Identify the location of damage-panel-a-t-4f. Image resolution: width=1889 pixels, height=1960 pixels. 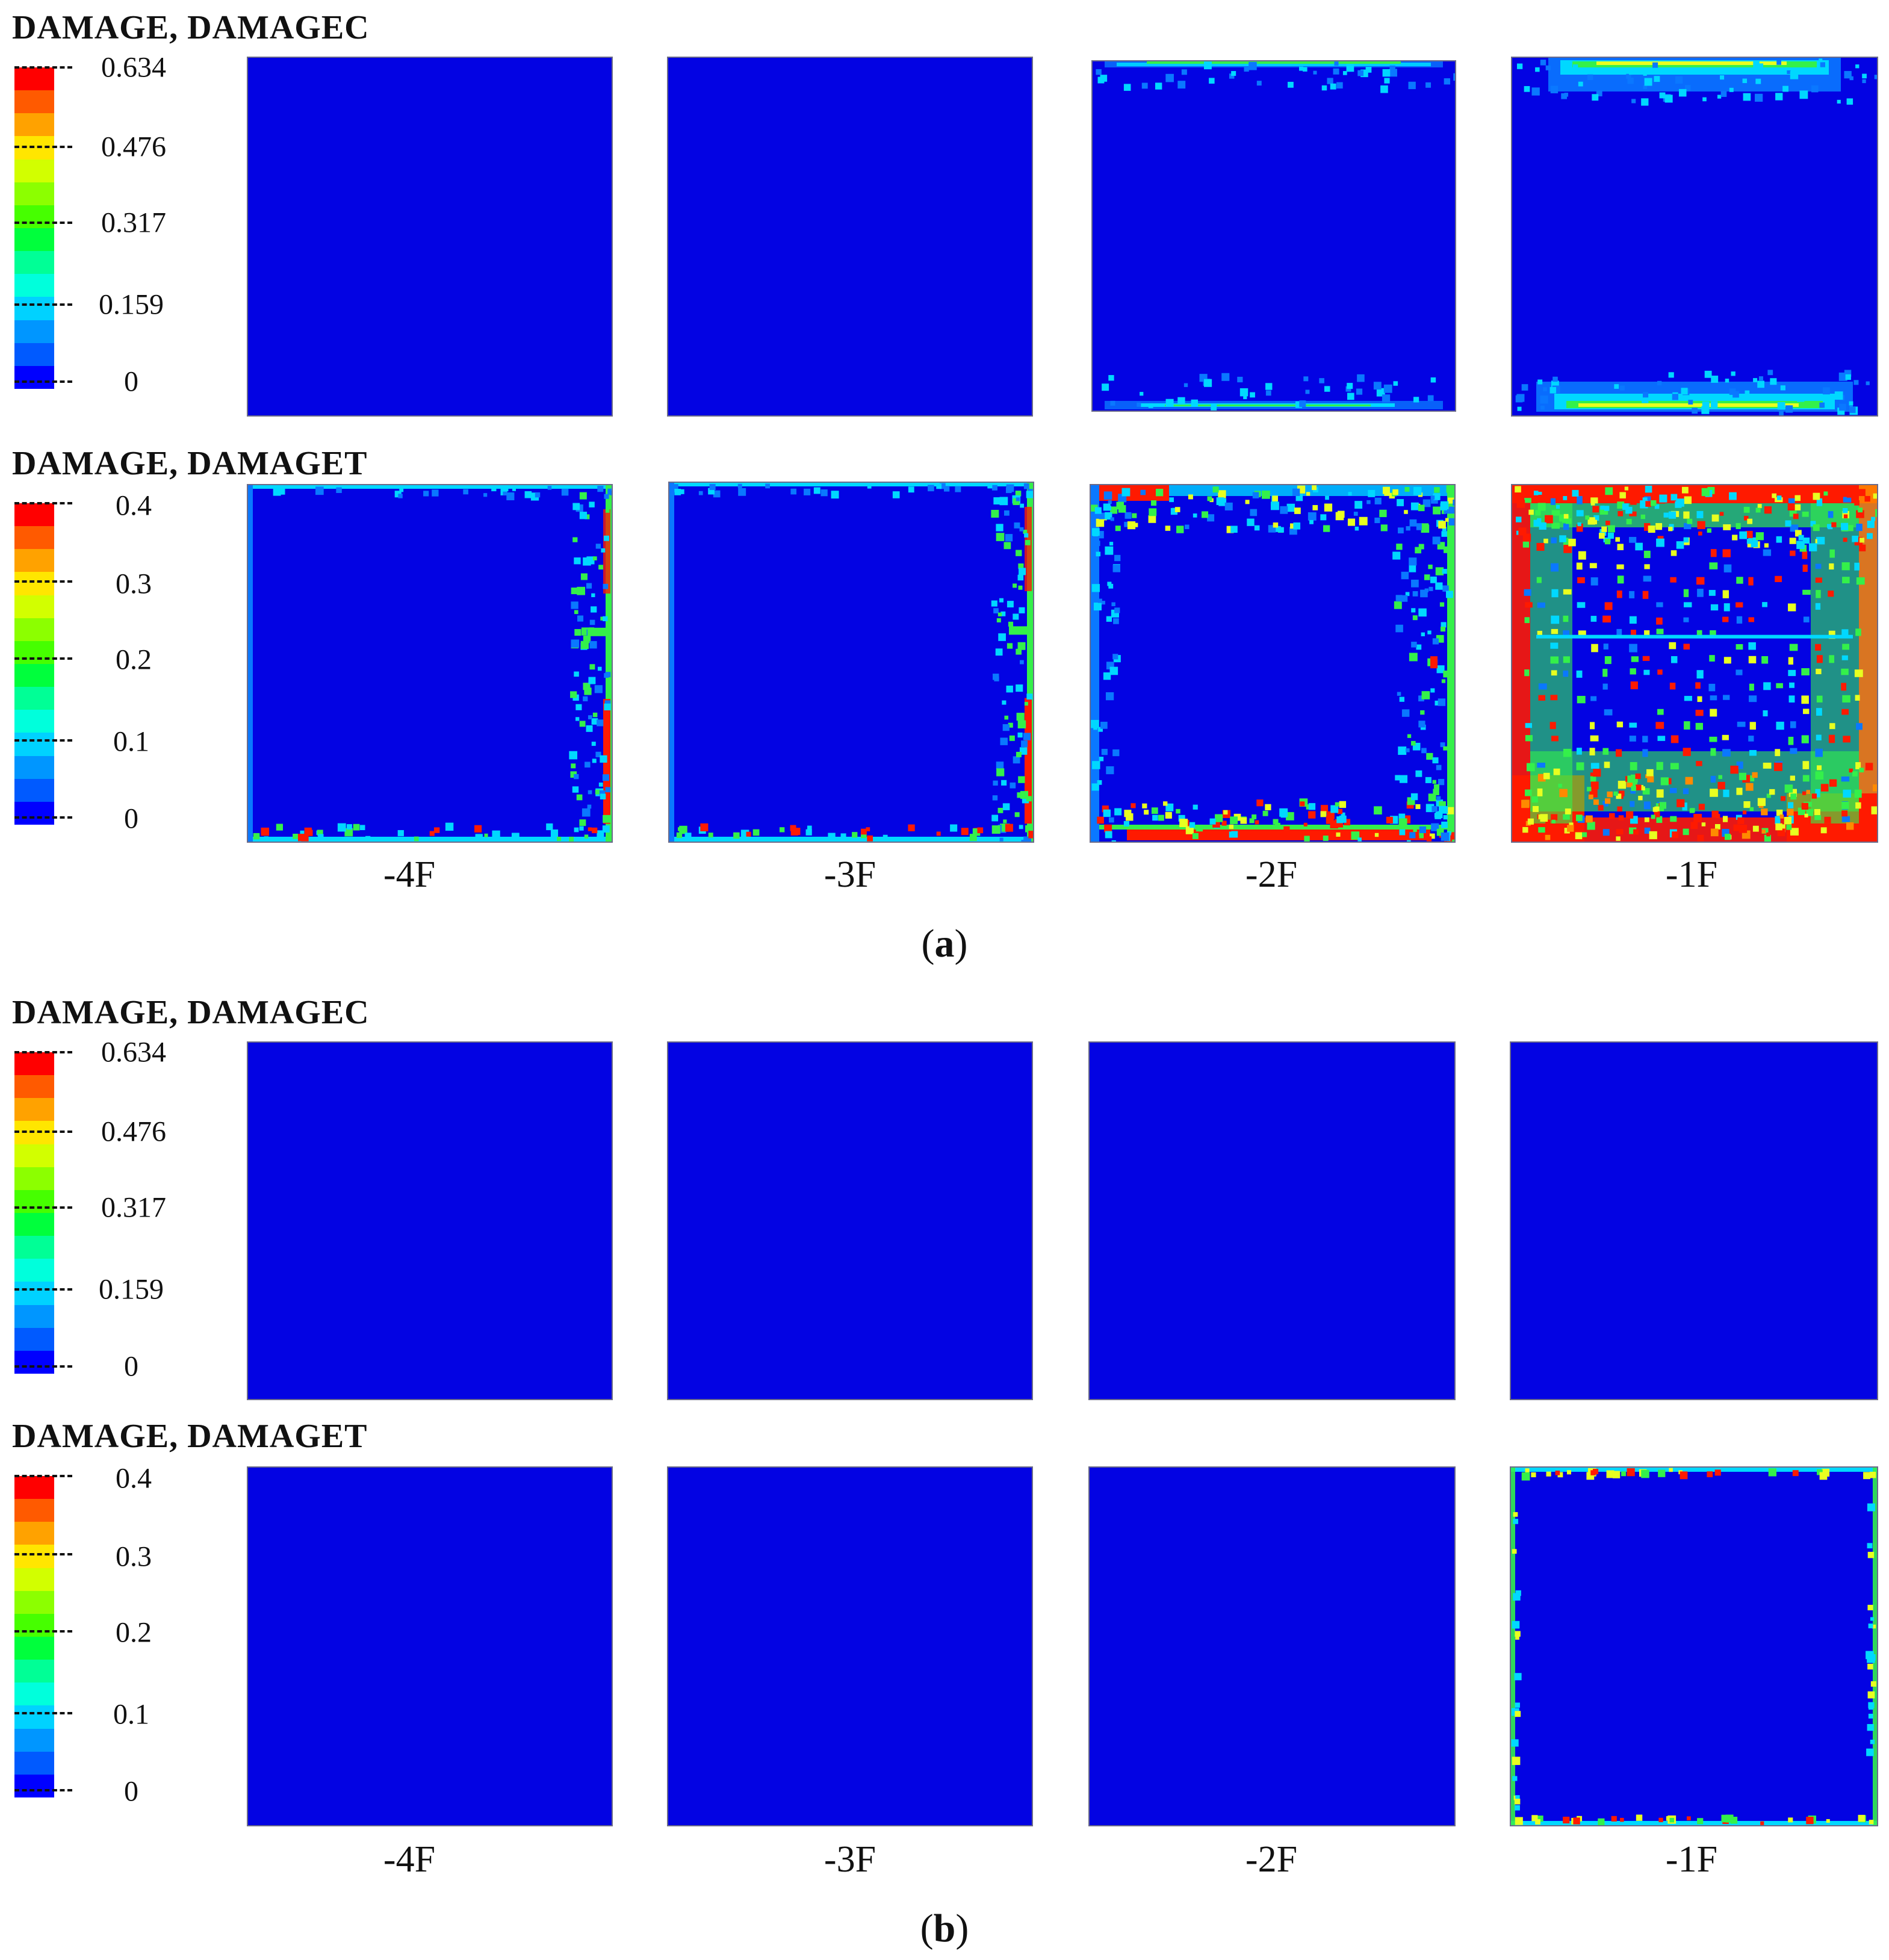
(430, 663).